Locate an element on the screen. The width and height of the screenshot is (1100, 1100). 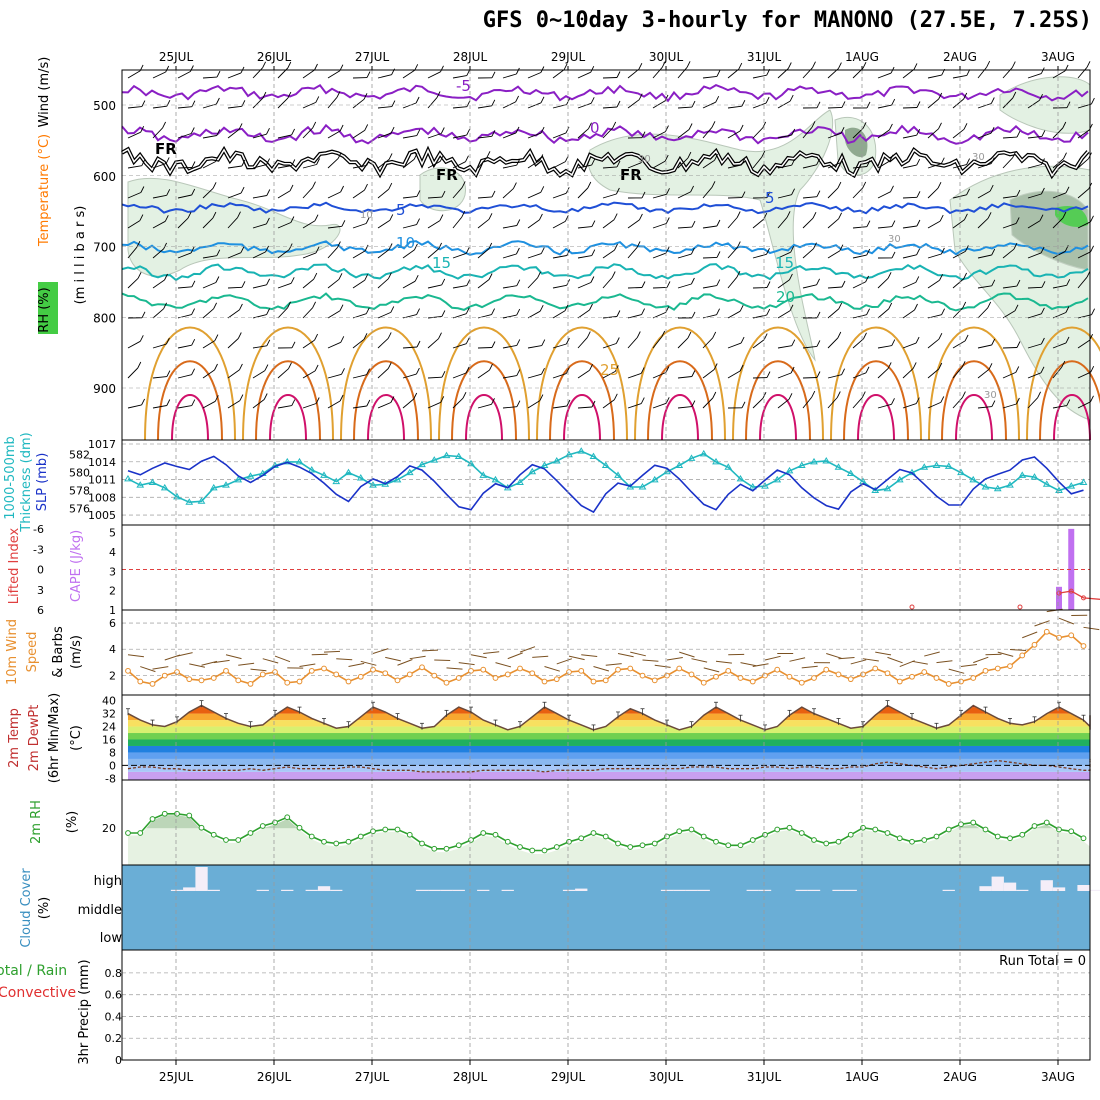
cloud-level-label: low is located at coordinates (111, 938).